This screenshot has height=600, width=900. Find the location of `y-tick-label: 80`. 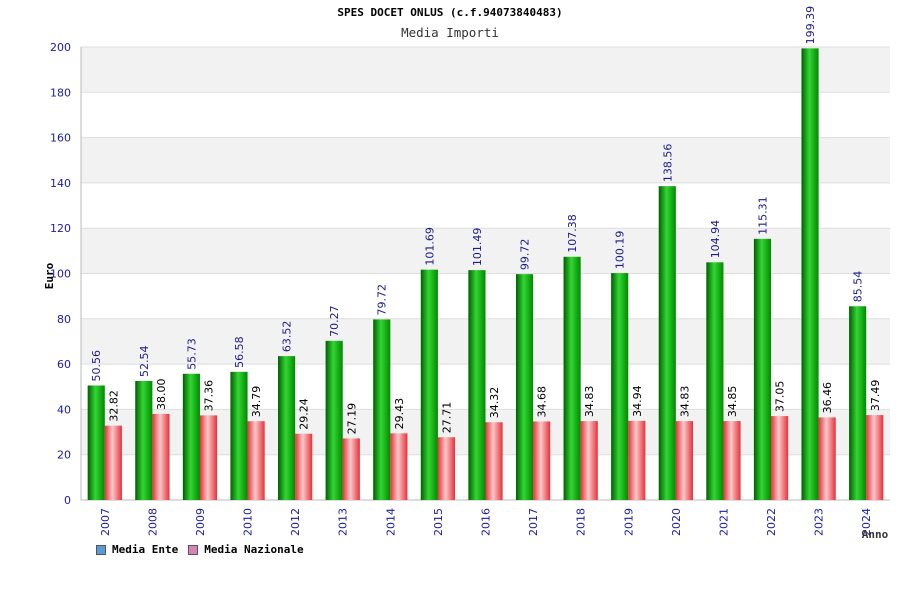

y-tick-label: 80 is located at coordinates (64, 319).